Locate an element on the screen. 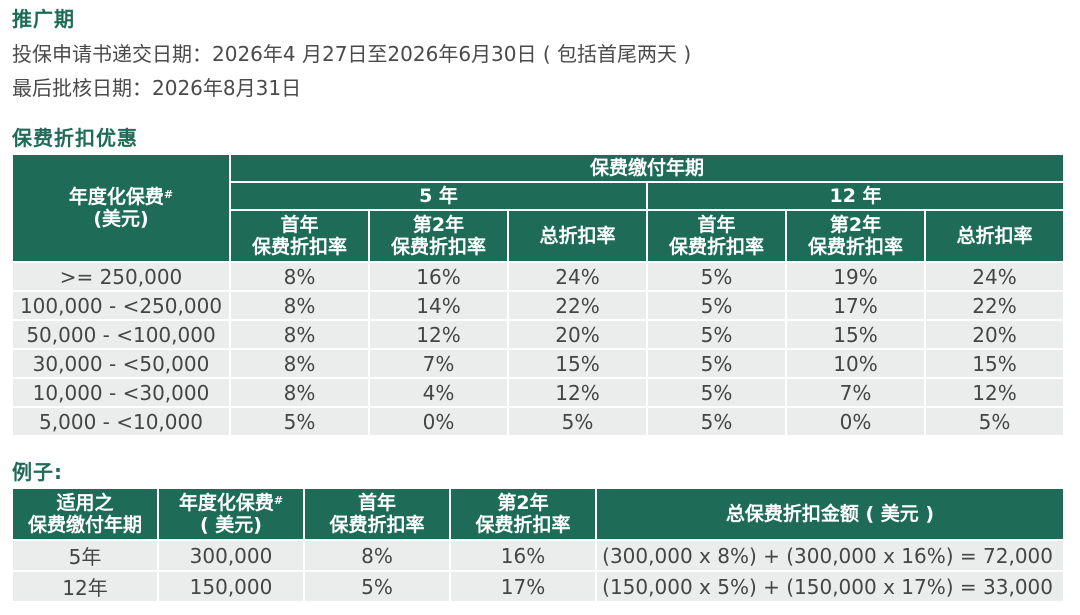 The width and height of the screenshot is (1080, 615). approval-deadline: 最后批核日期：2026年8月31日 is located at coordinates (157, 88).